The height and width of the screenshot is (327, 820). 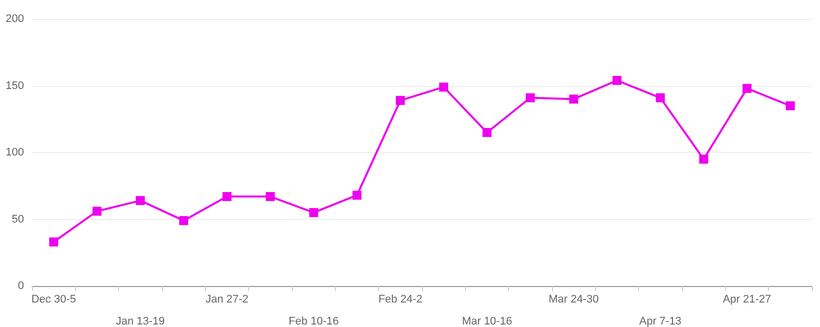 I want to click on y-tick-label: 200, so click(x=15, y=19).